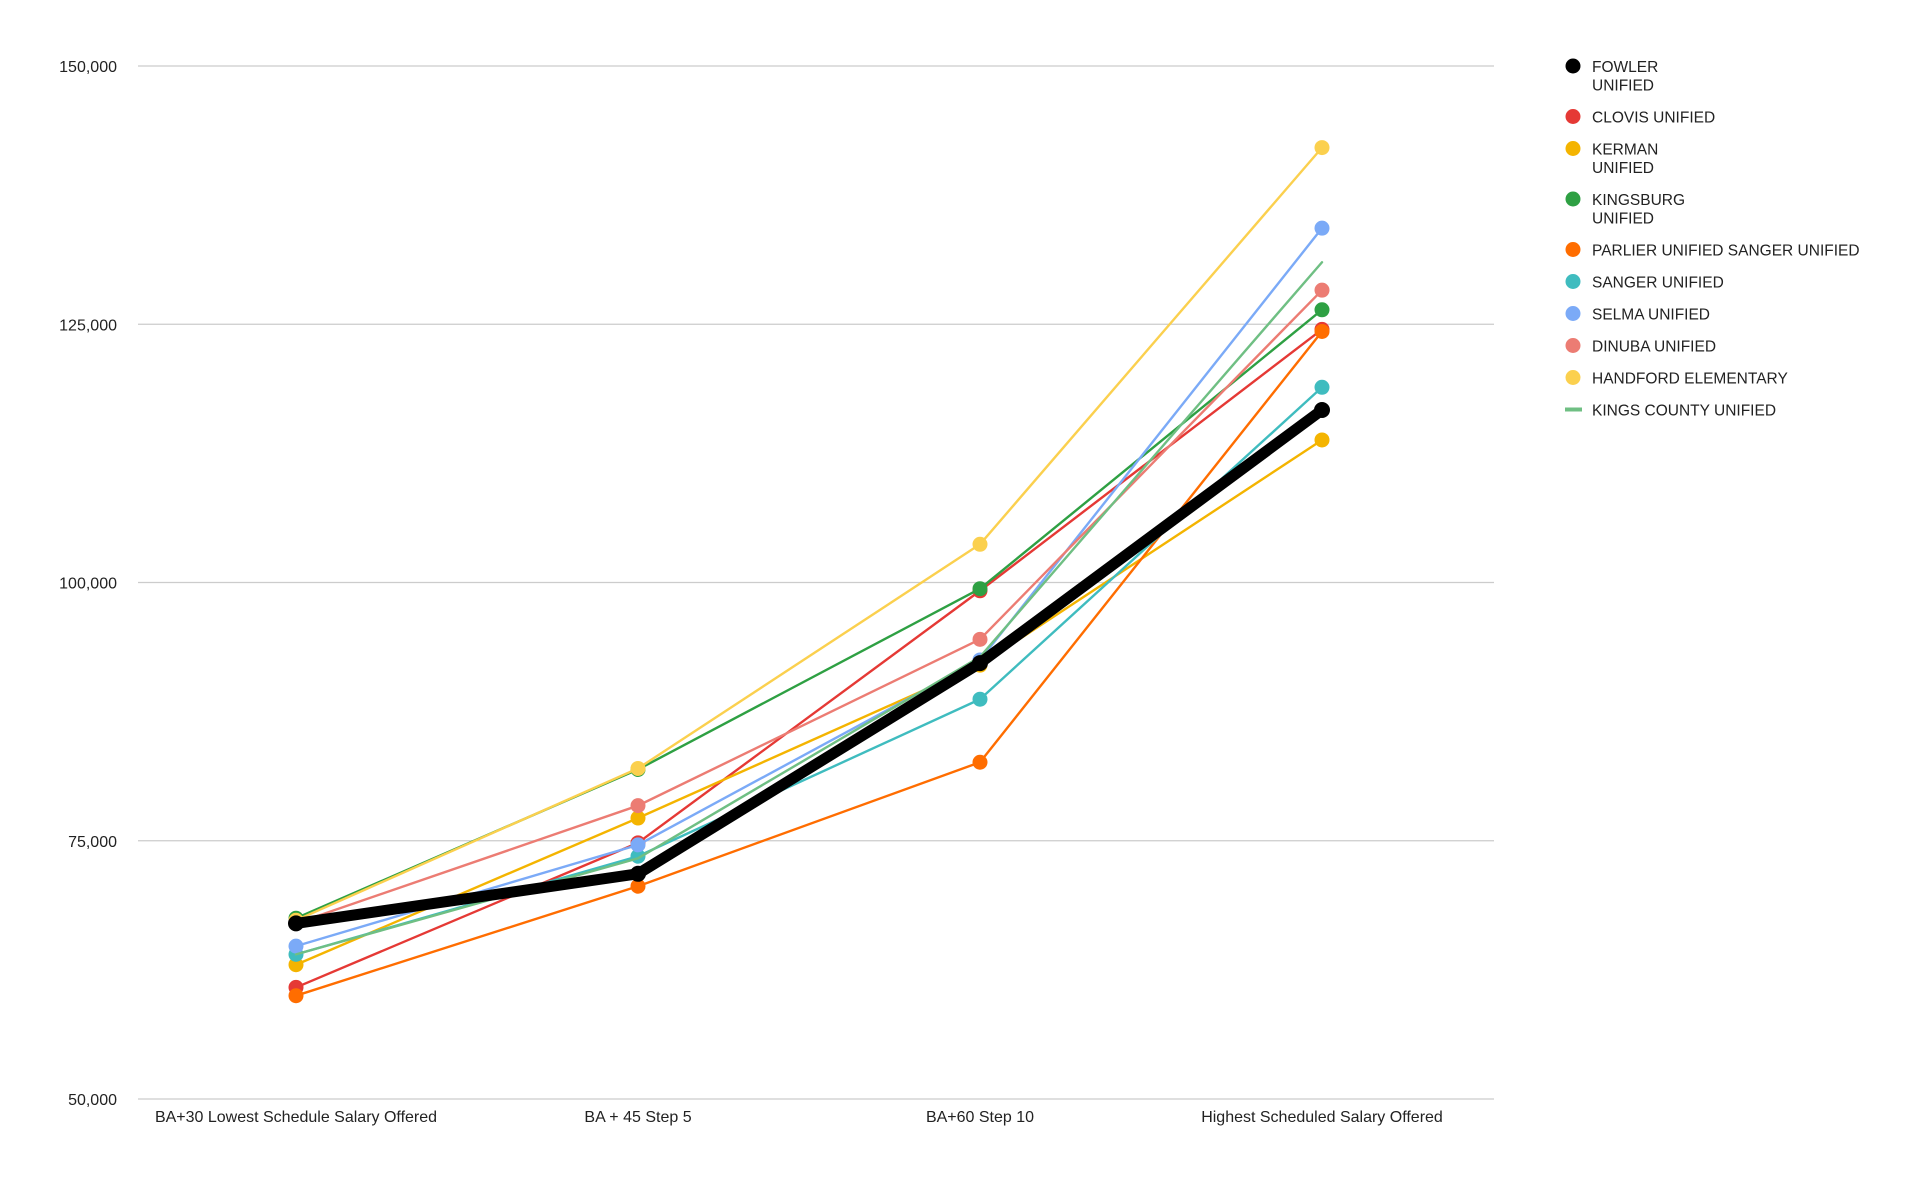 This screenshot has height=1183, width=1920. I want to click on legend-item: DINUBA UNIFIED, so click(1640, 347).